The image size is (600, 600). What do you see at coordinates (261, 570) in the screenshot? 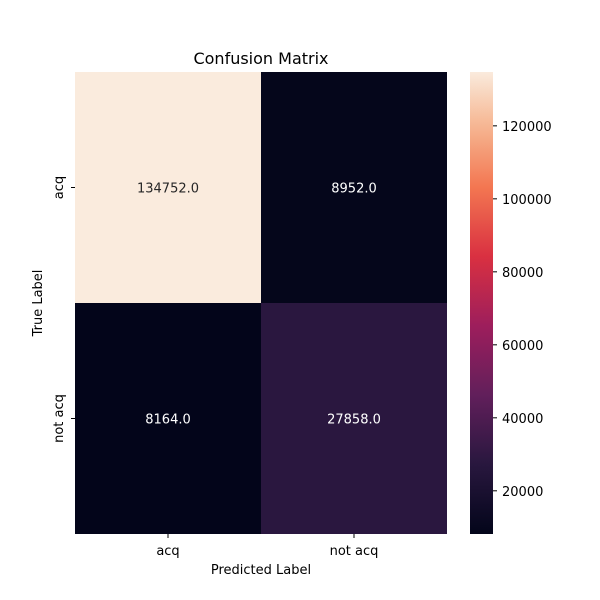
I see `x-axis-label: Predicted Label` at bounding box center [261, 570].